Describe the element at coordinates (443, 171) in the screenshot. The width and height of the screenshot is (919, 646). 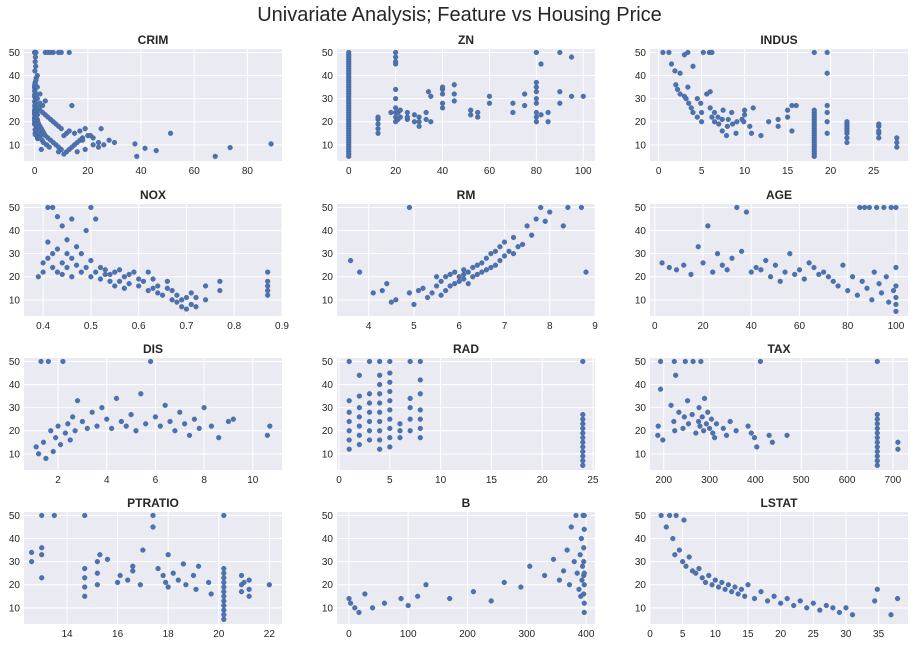
I see `x-tick-label: 40` at that location.